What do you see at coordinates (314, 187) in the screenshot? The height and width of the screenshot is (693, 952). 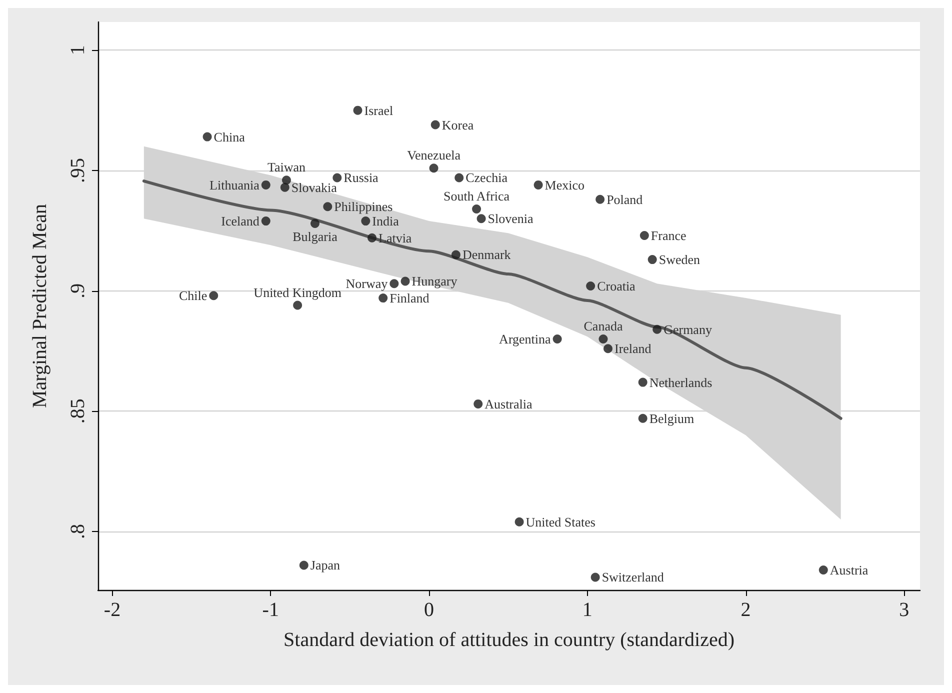 I see `annotation: Slovakia` at bounding box center [314, 187].